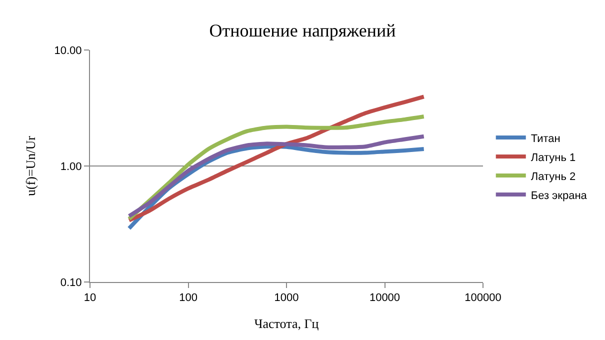 This screenshot has width=605, height=340. I want to click on legend-label: Без экрана, so click(559, 196).